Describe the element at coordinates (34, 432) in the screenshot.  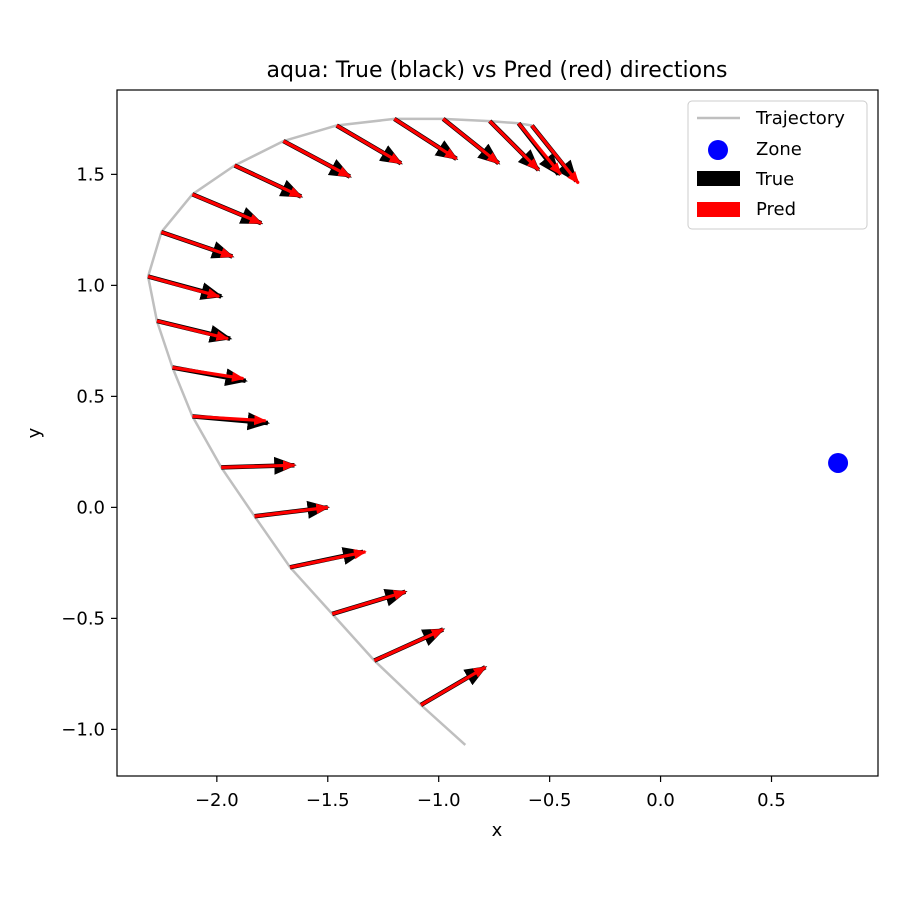
I see `y-axis-label: y` at that location.